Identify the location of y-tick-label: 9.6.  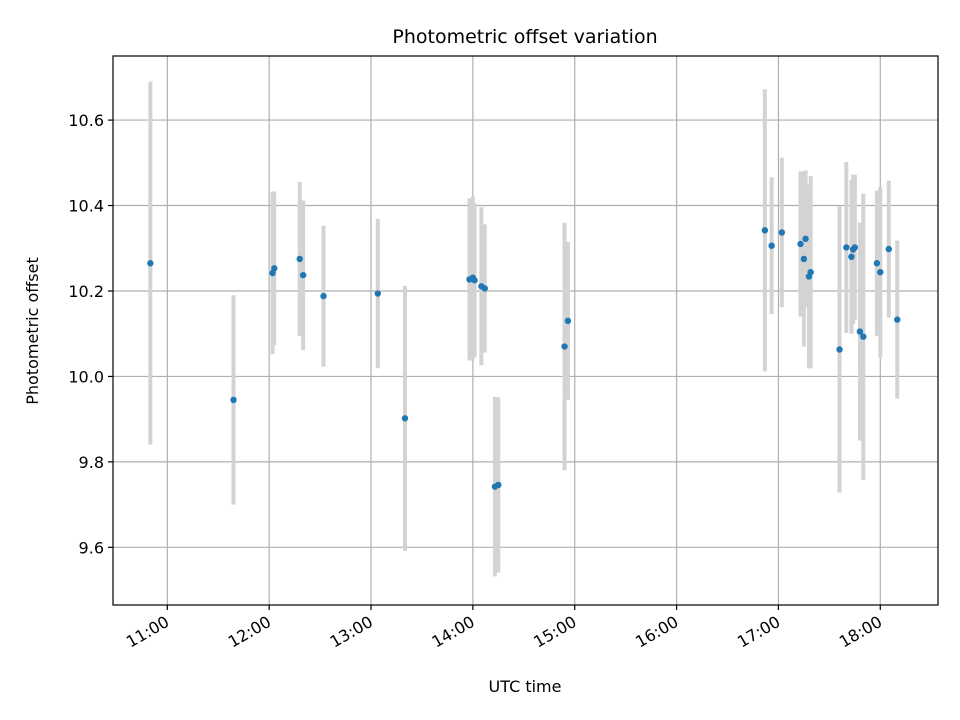
(91, 547).